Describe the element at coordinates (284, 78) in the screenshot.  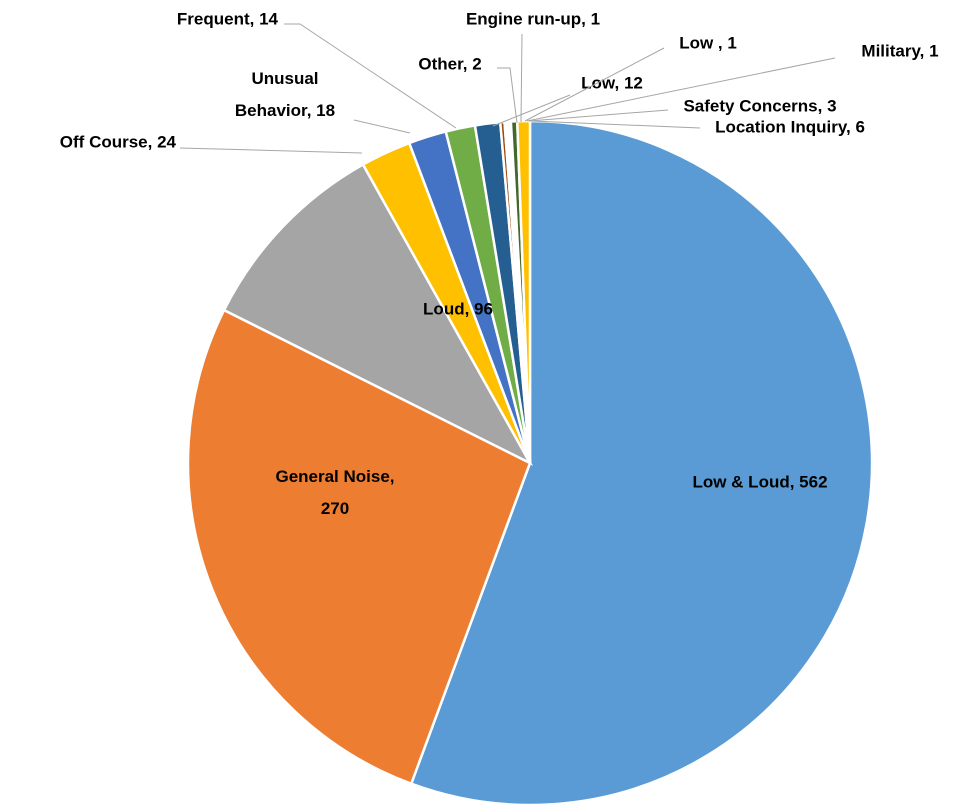
I see `label-line: Unusual` at that location.